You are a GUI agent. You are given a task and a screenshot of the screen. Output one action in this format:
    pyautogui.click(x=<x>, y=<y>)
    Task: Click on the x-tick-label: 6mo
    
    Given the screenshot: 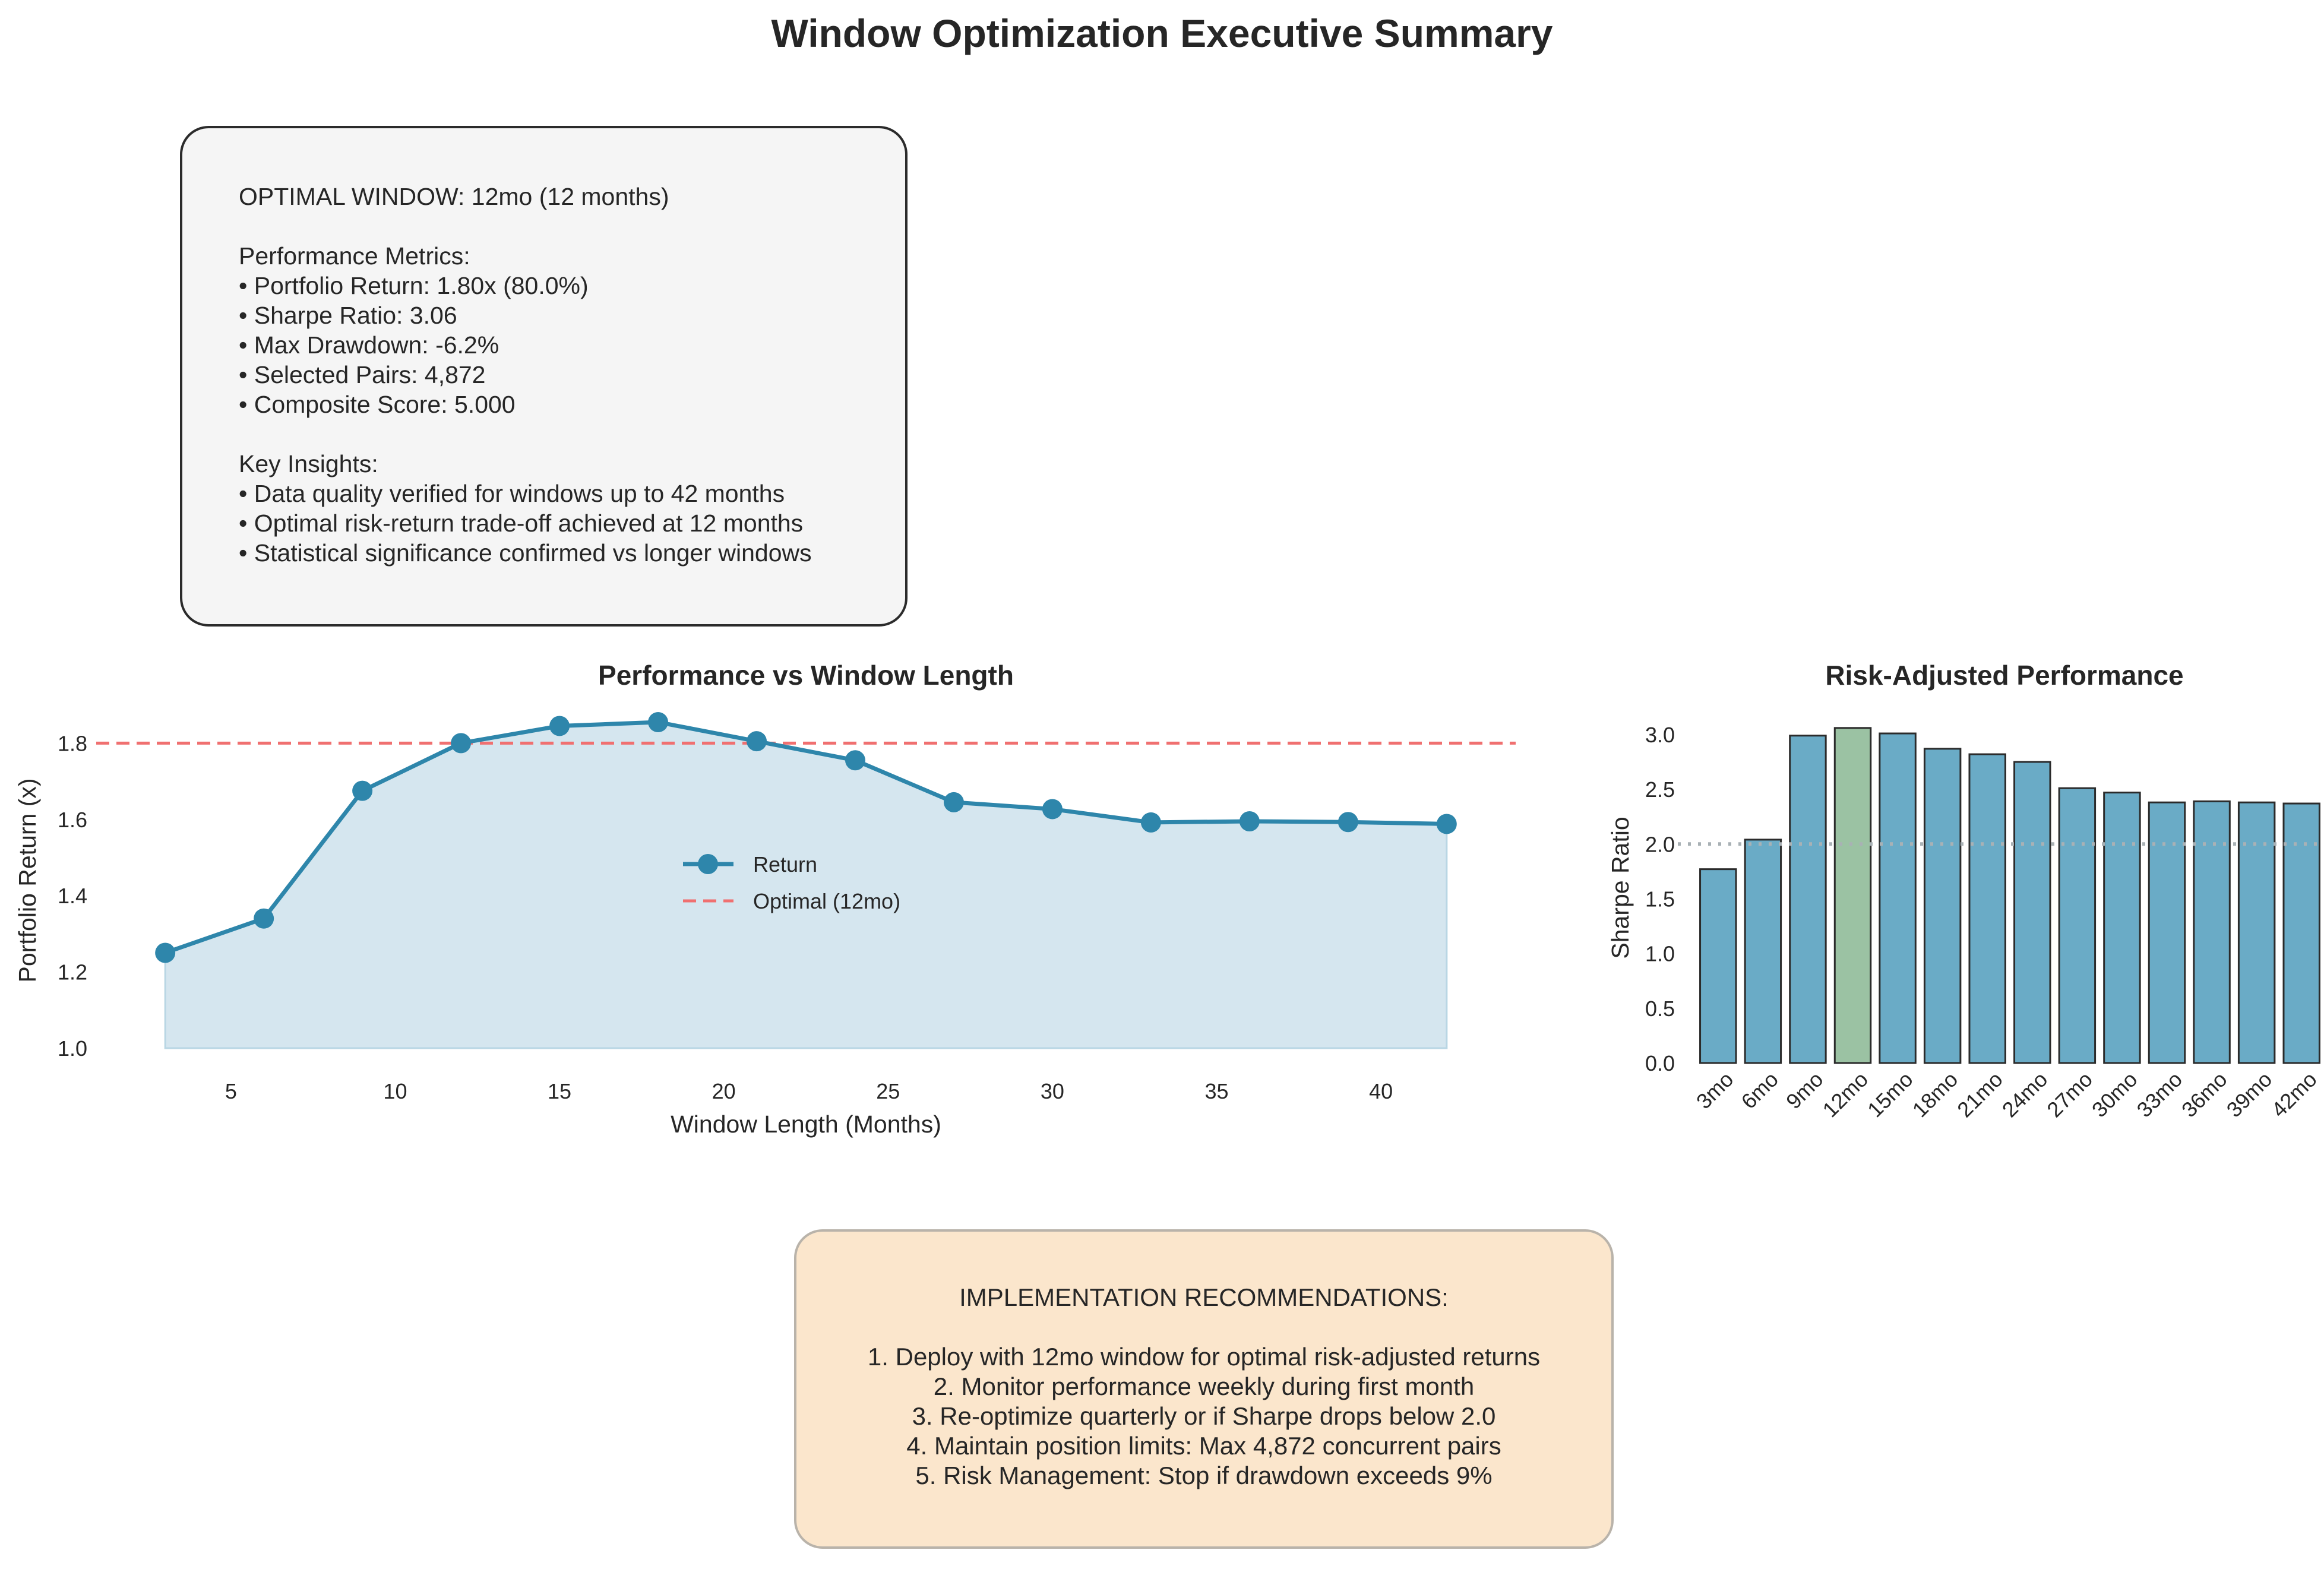 What is the action you would take?
    pyautogui.click(x=1761, y=1090)
    